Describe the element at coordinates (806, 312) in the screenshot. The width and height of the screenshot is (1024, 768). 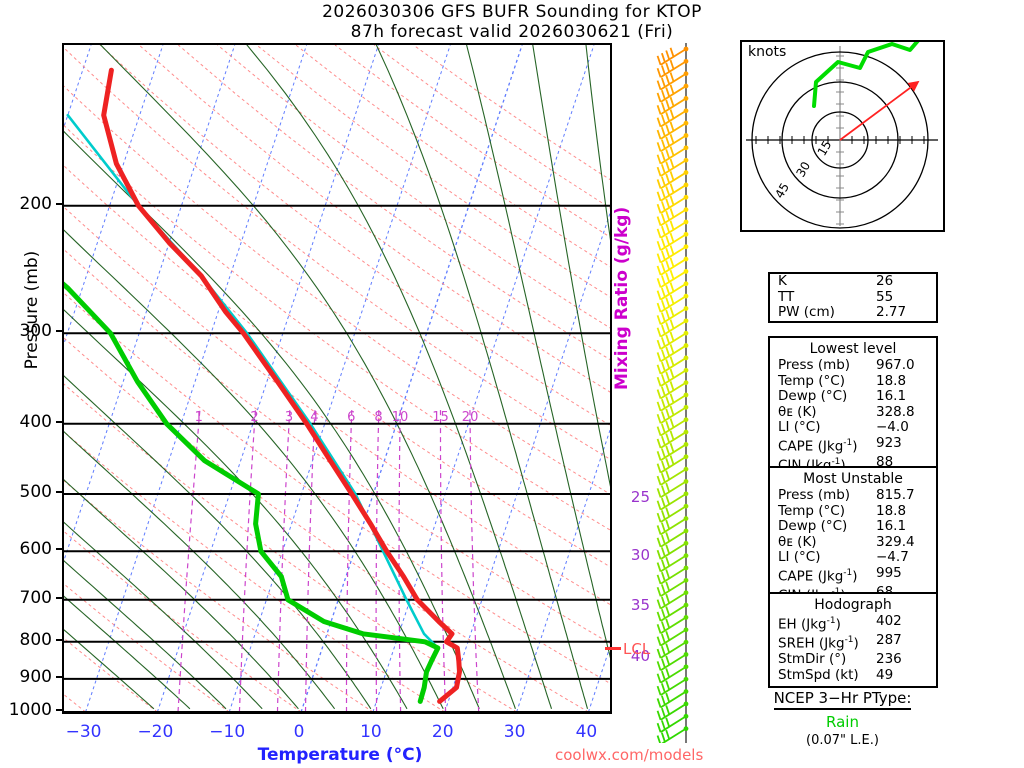
I see `stat-key: PW (cm)` at that location.